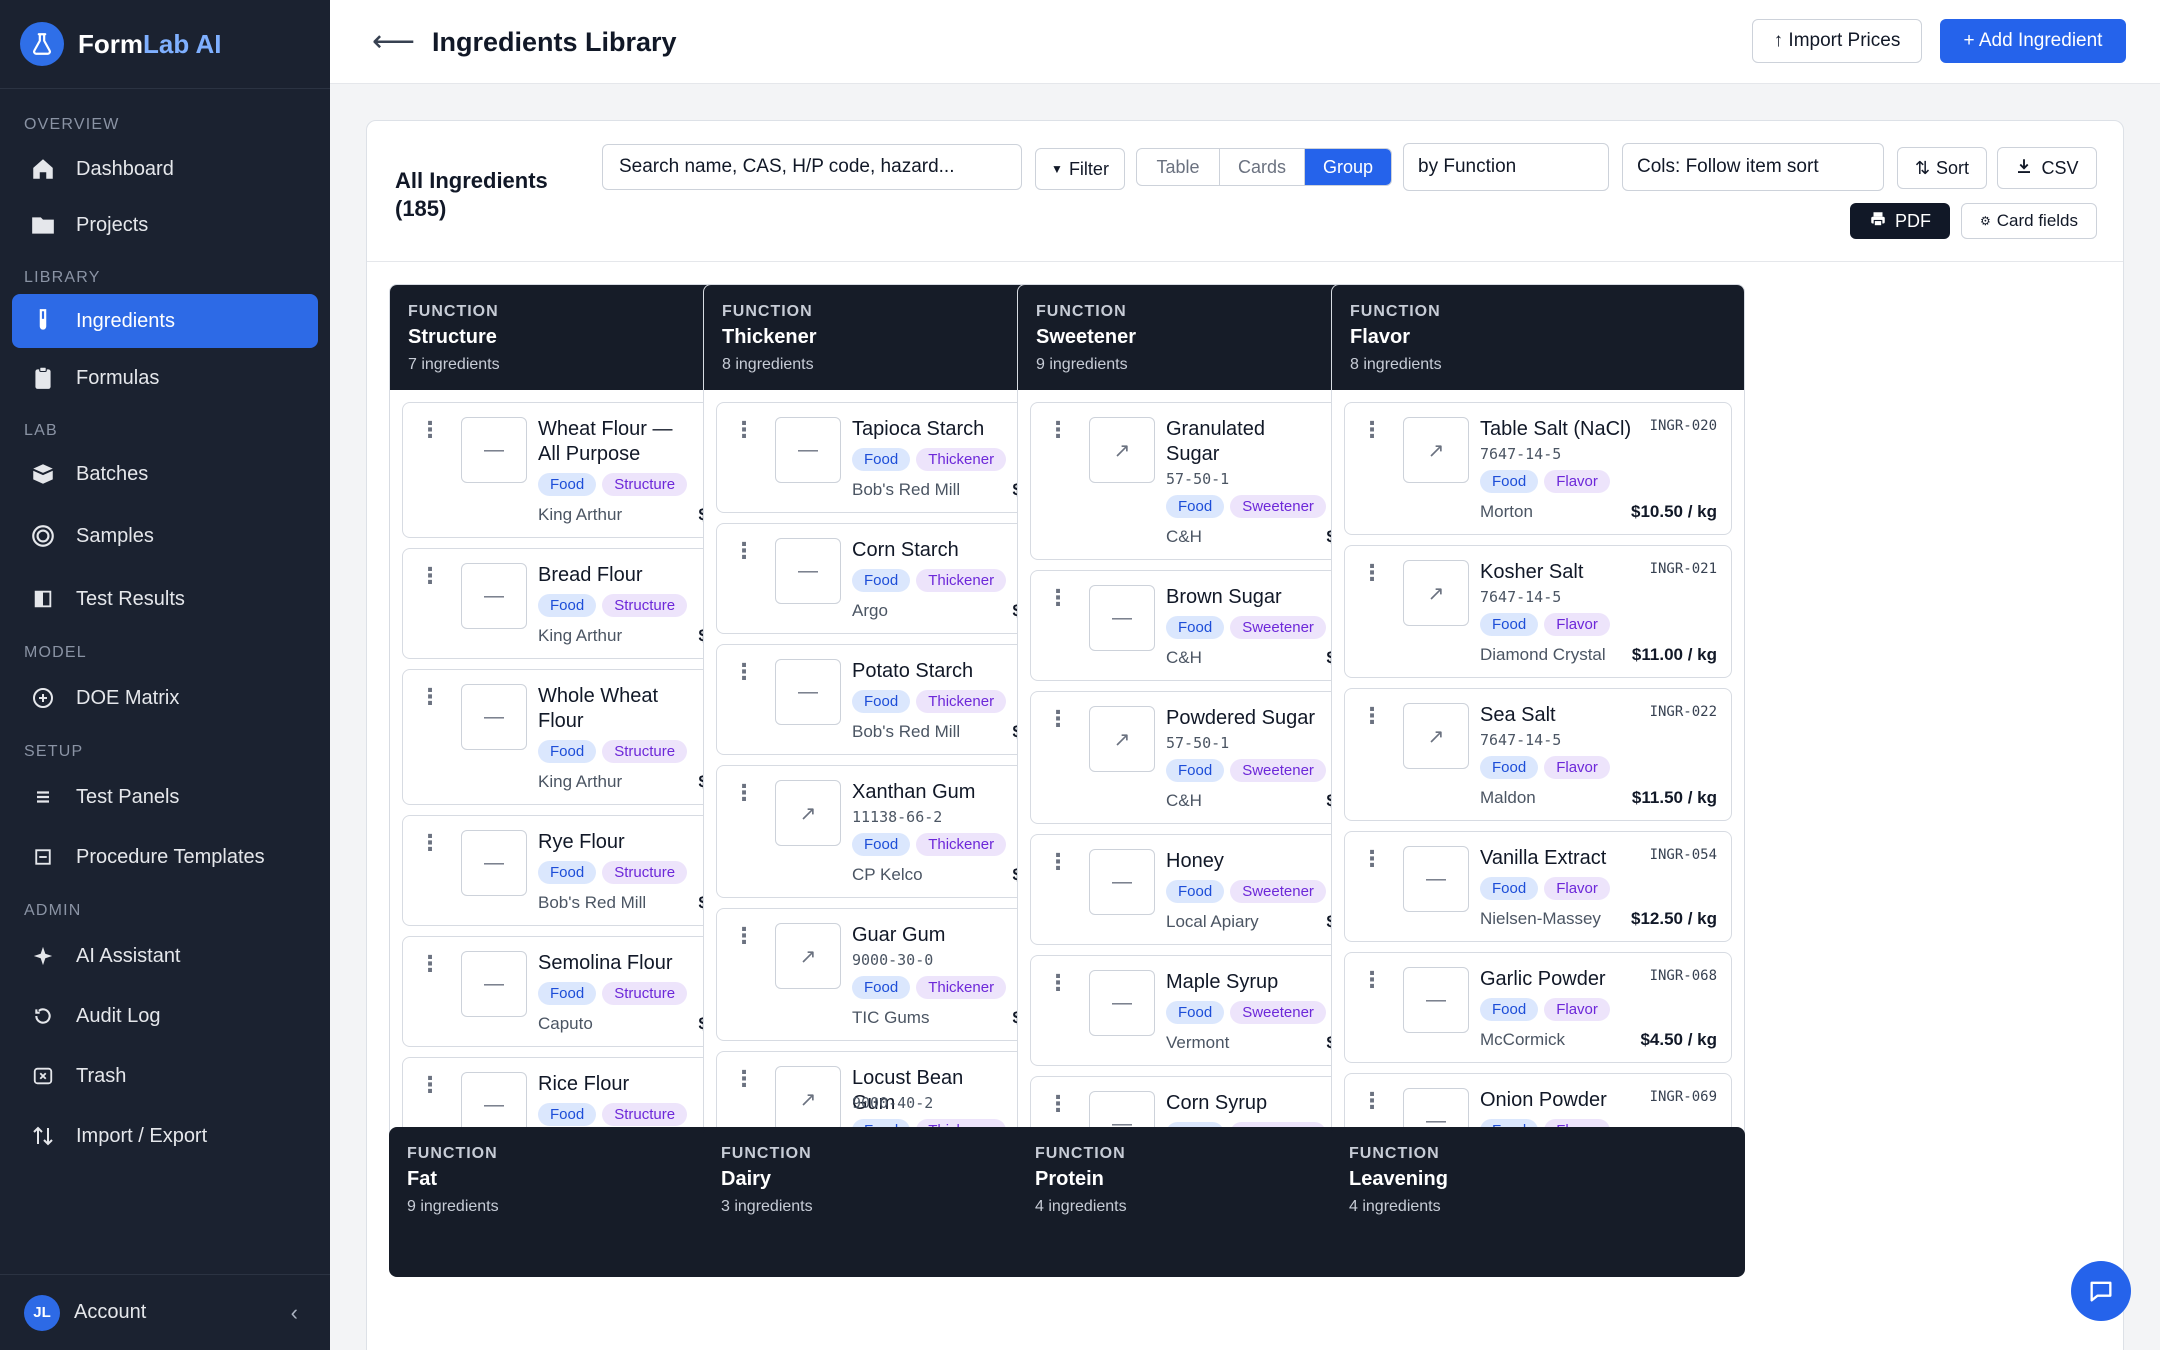  I want to click on sidebar-item-import-export: Import / Export, so click(165, 1136).